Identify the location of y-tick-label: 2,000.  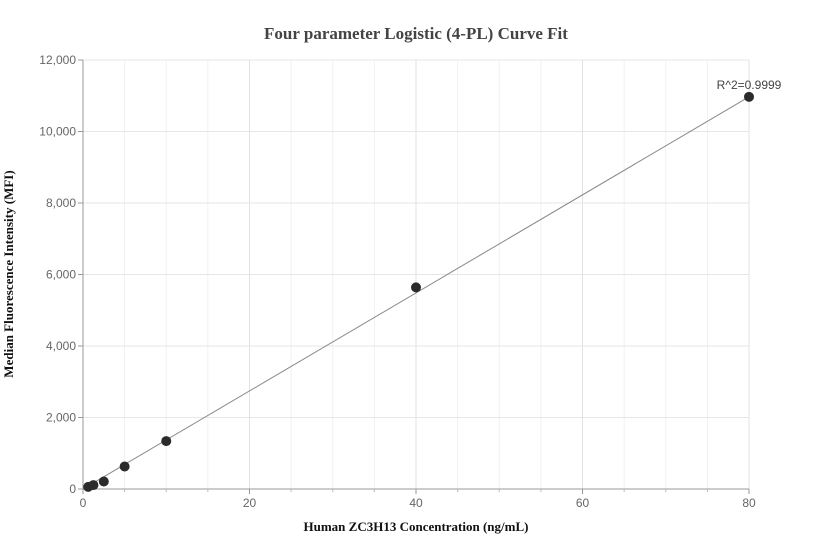
(61, 418).